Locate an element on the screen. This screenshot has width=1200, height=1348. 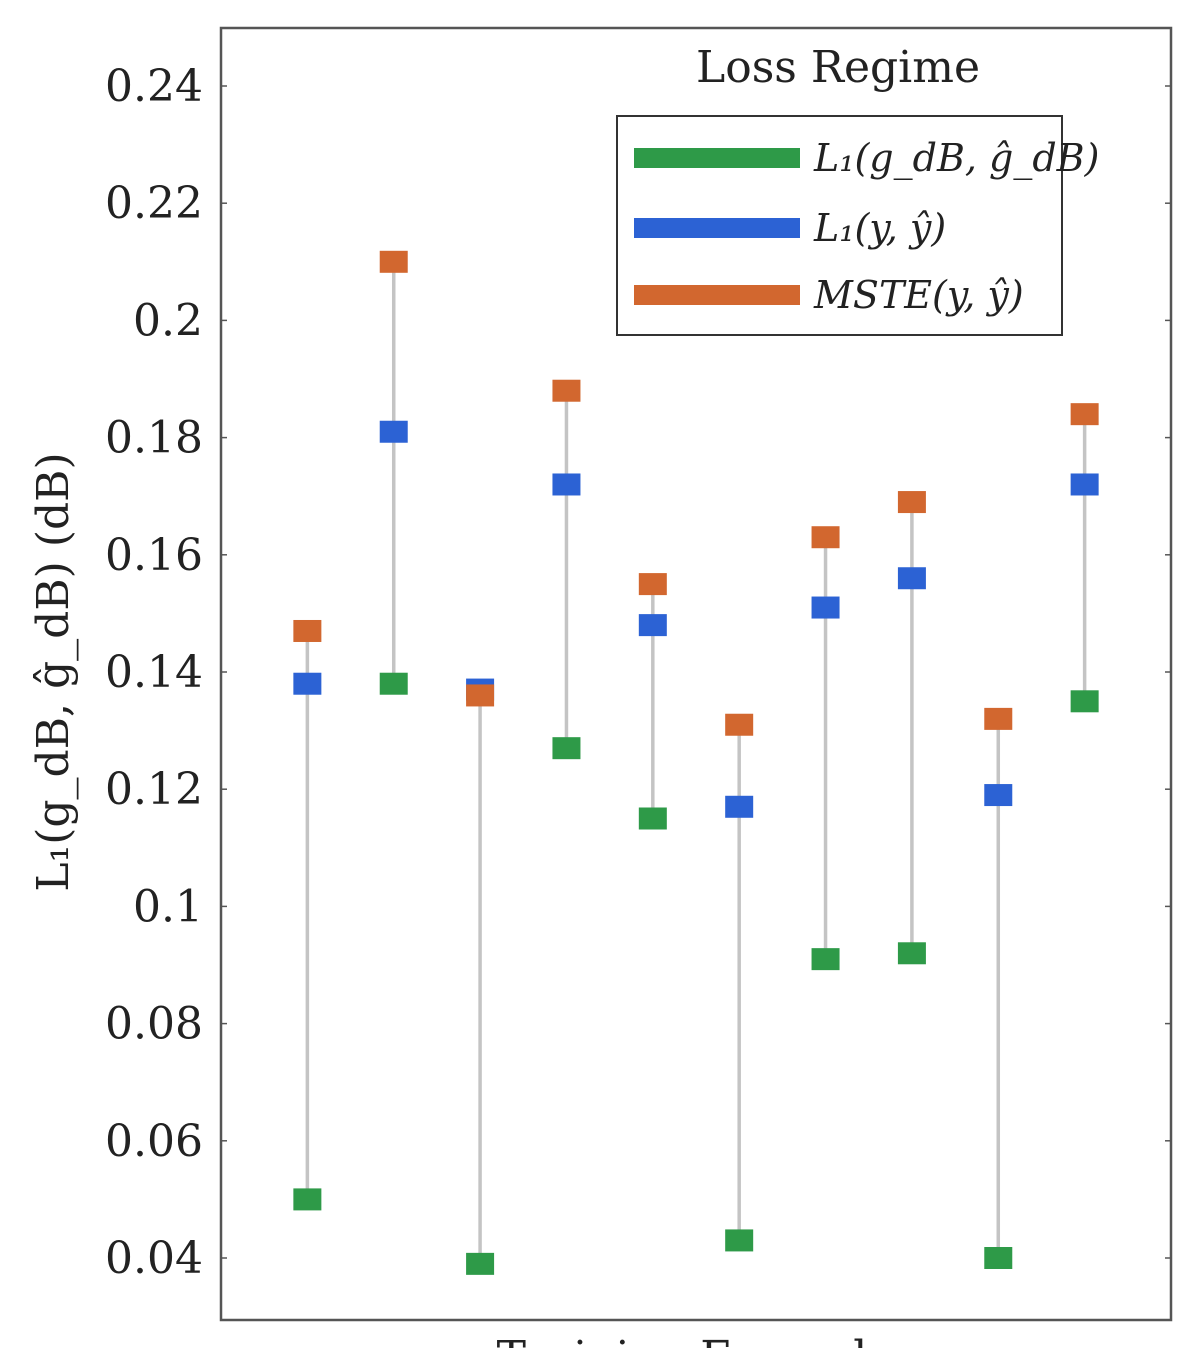
y-tick-label: 0.22 is located at coordinates (154, 203).